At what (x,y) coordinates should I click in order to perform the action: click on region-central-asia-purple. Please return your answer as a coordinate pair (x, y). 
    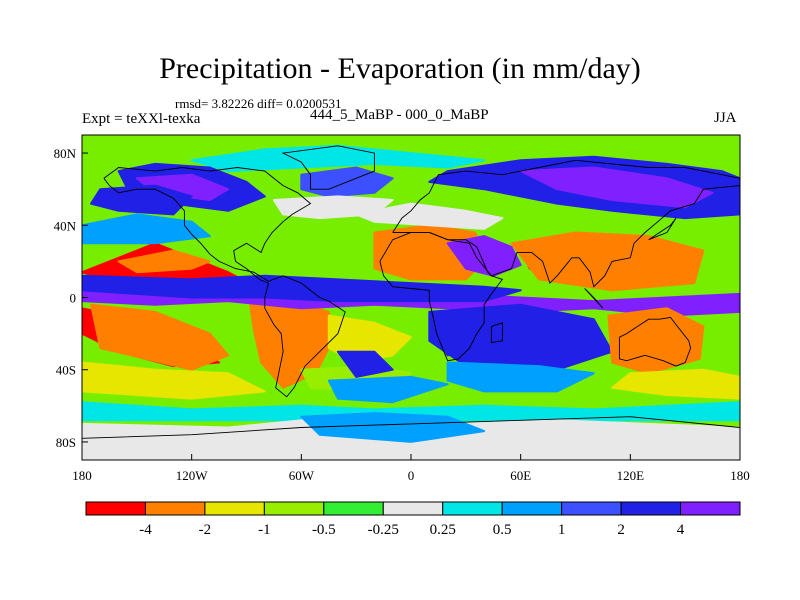
    Looking at the image, I should click on (484, 256).